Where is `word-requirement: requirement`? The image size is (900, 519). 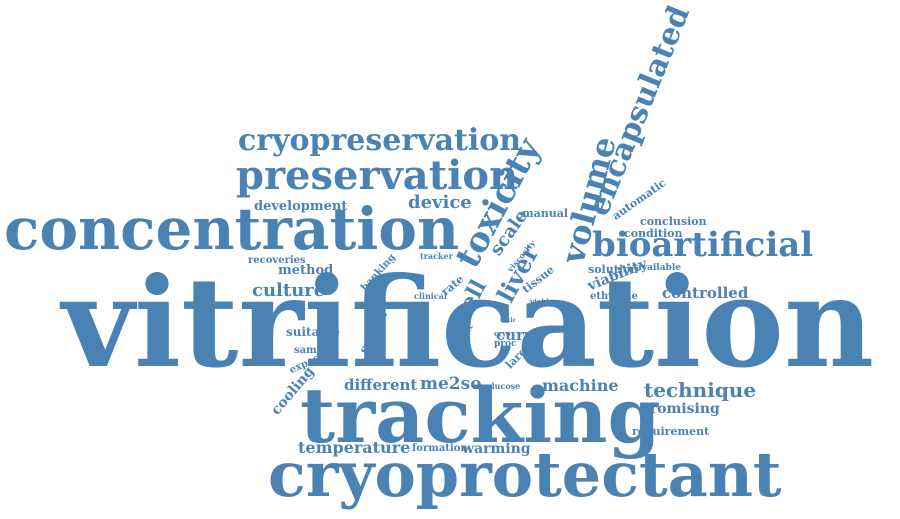 word-requirement: requirement is located at coordinates (670, 431).